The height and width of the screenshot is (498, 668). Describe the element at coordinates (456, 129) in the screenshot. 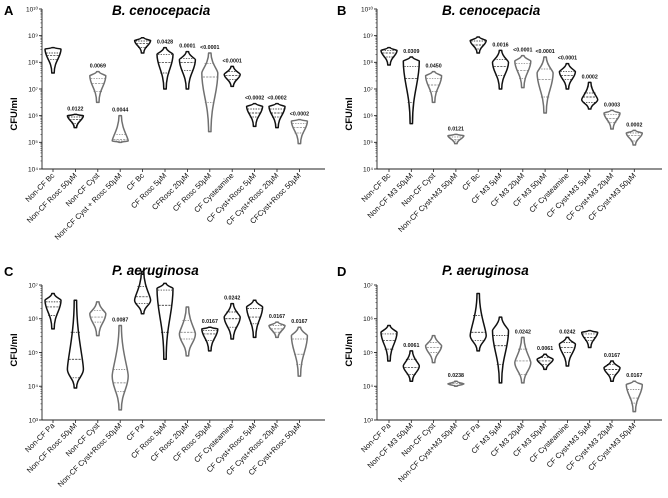

I see `p-value-label: 0.0121` at that location.